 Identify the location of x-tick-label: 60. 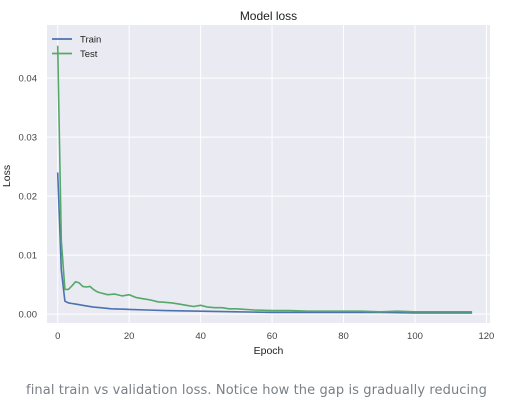
(272, 336).